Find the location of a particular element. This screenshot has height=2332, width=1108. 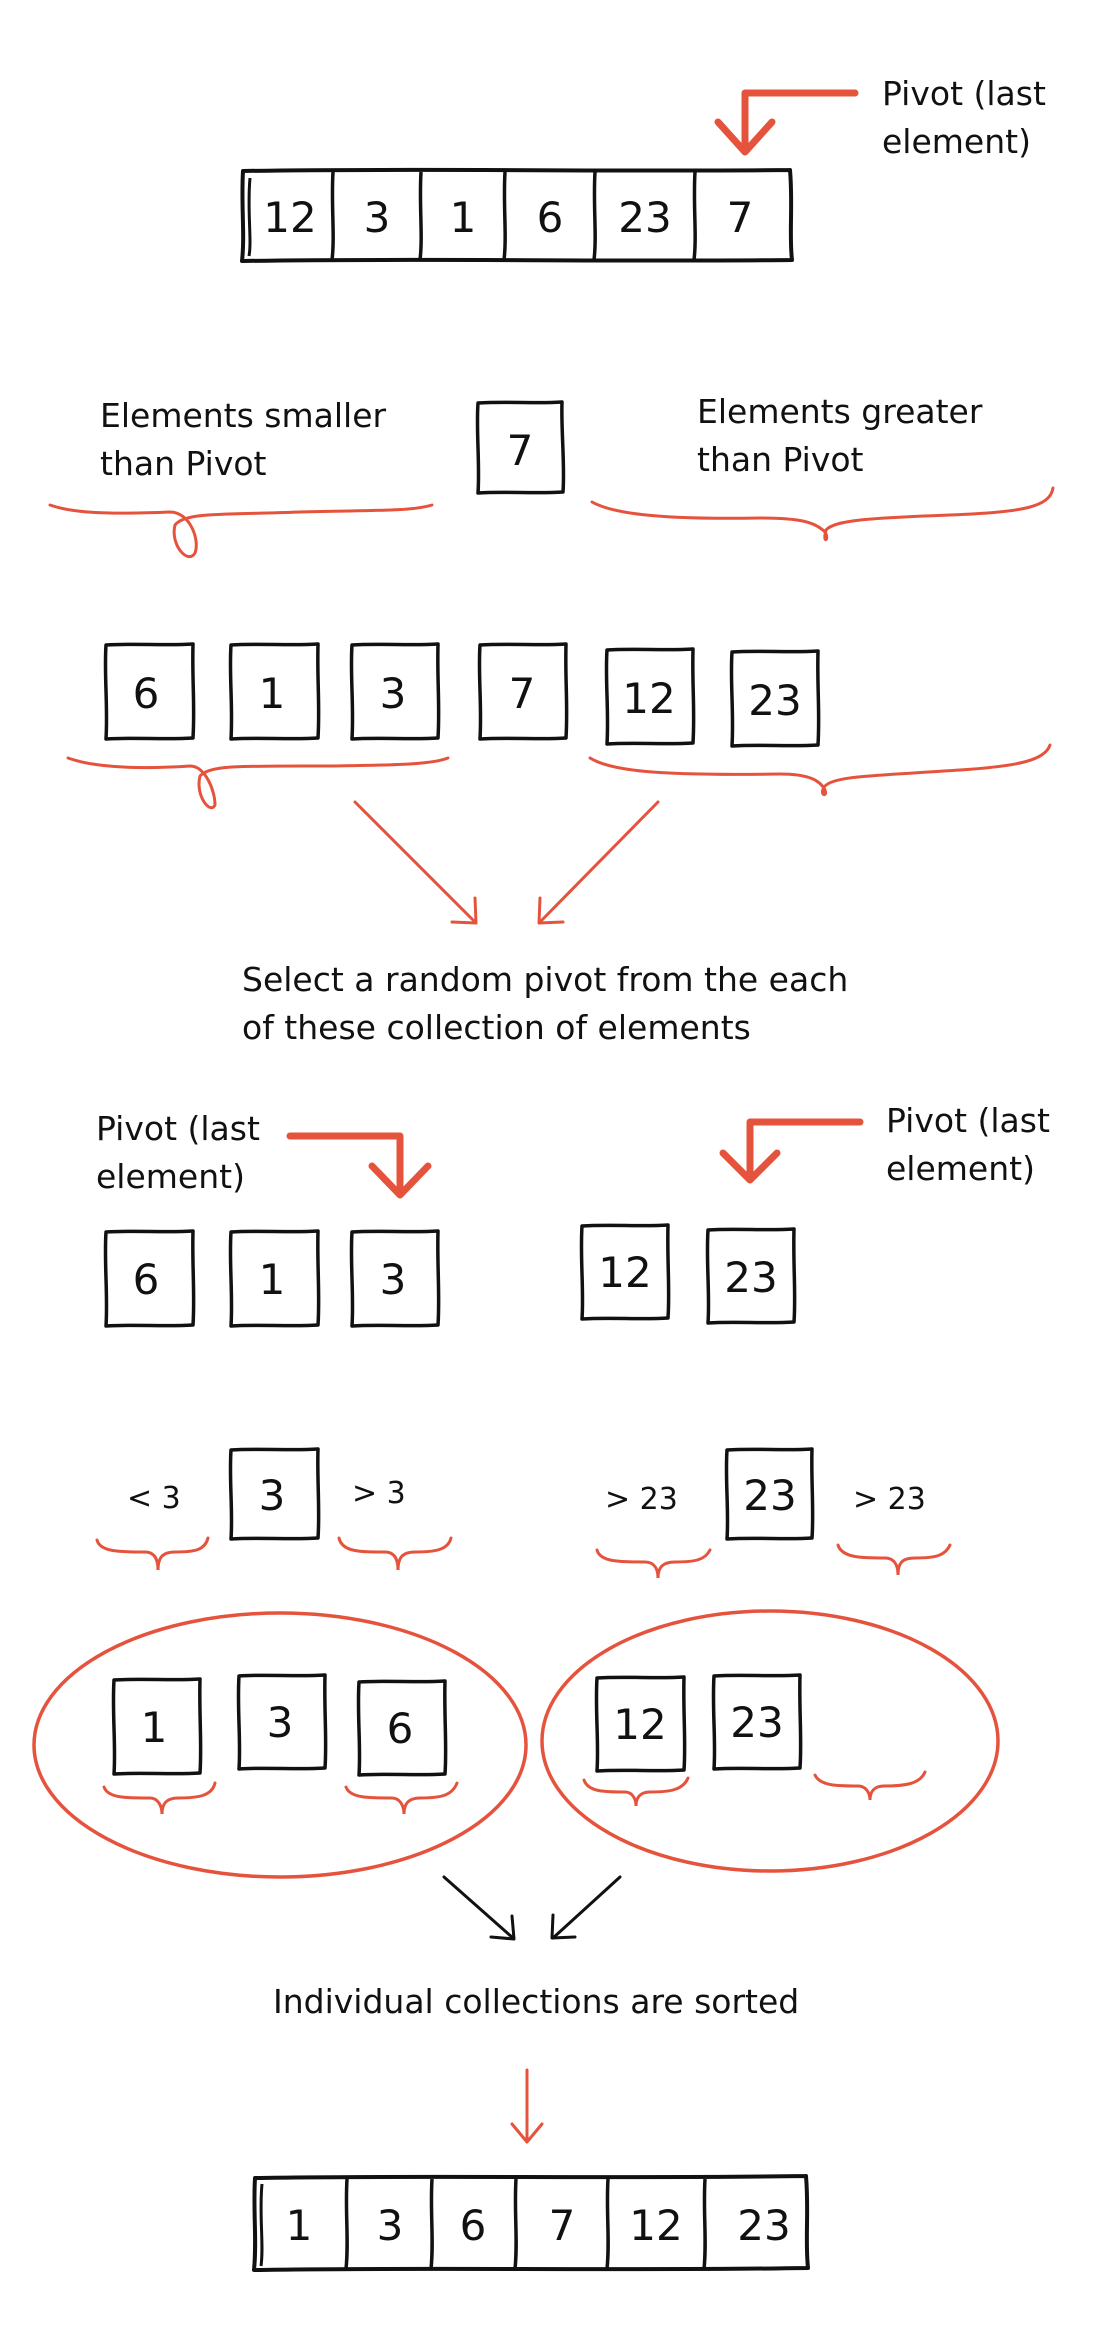

left-pivot-label: Pivot (last element) is located at coordinates (178, 1153).